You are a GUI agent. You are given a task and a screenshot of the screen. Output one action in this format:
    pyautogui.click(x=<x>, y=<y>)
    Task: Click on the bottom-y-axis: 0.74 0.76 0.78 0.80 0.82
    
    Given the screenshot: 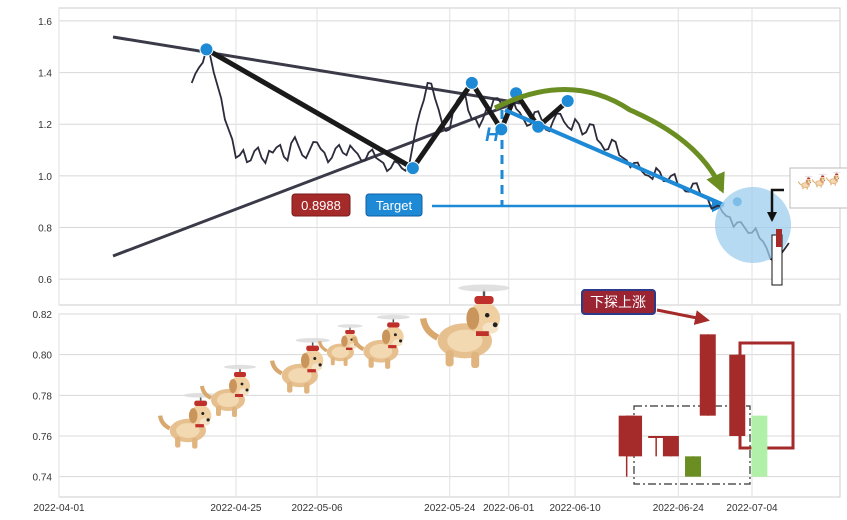 What is the action you would take?
    pyautogui.click(x=43, y=397)
    